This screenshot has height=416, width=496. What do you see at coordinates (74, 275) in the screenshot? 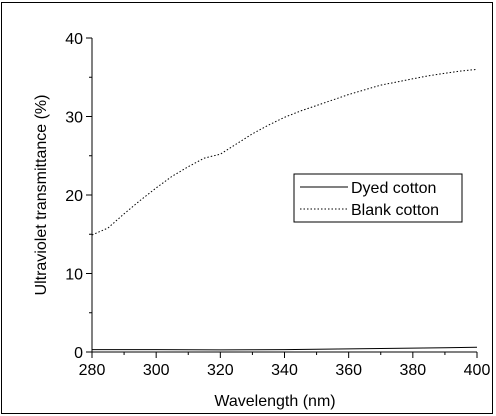
I see `y-tick-label: 10` at bounding box center [74, 275].